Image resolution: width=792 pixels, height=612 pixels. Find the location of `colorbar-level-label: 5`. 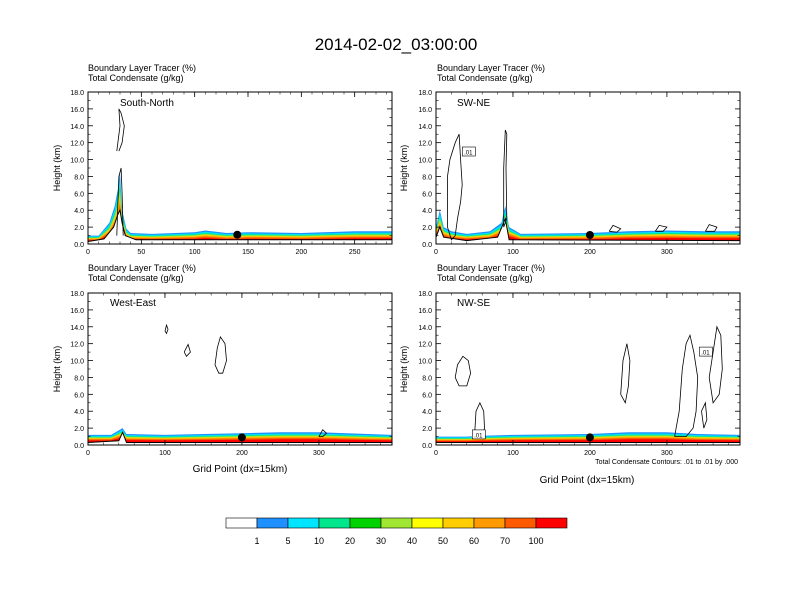

colorbar-level-label: 5 is located at coordinates (287, 541).